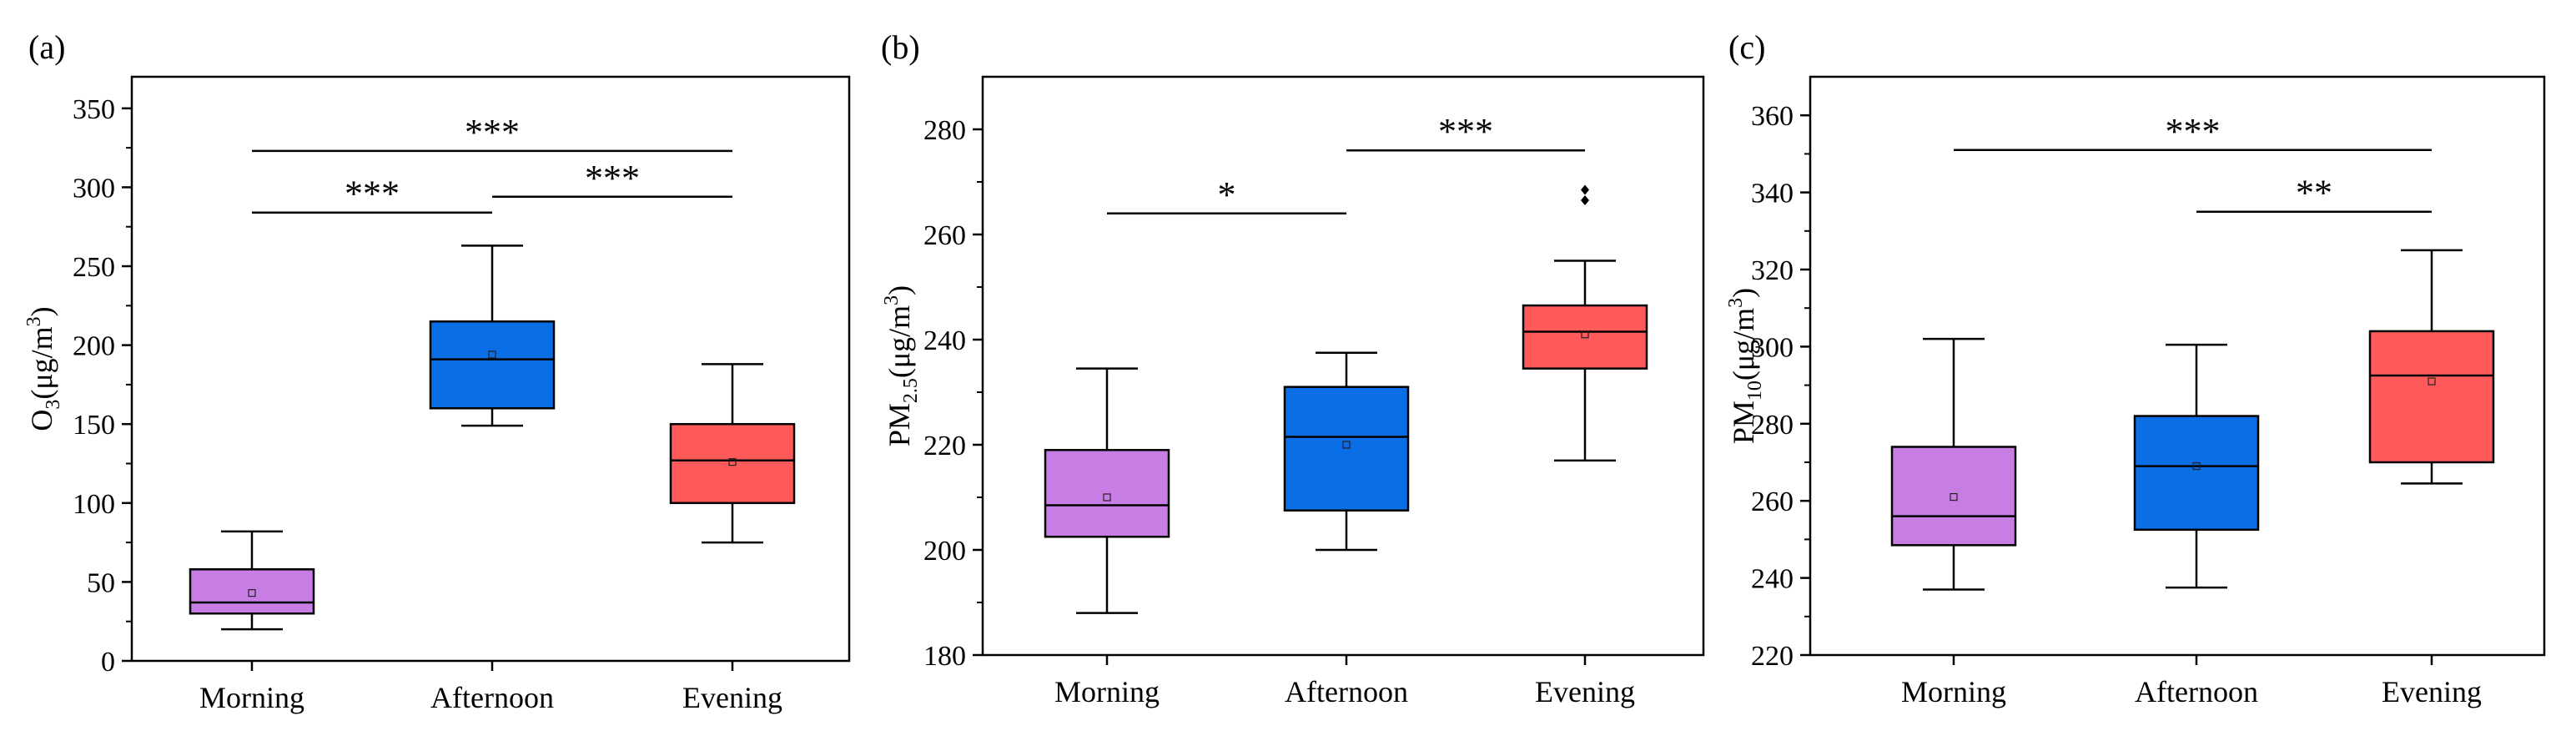 This screenshot has width=2576, height=746. What do you see at coordinates (1227, 194) in the screenshot?
I see `significance-label: *` at bounding box center [1227, 194].